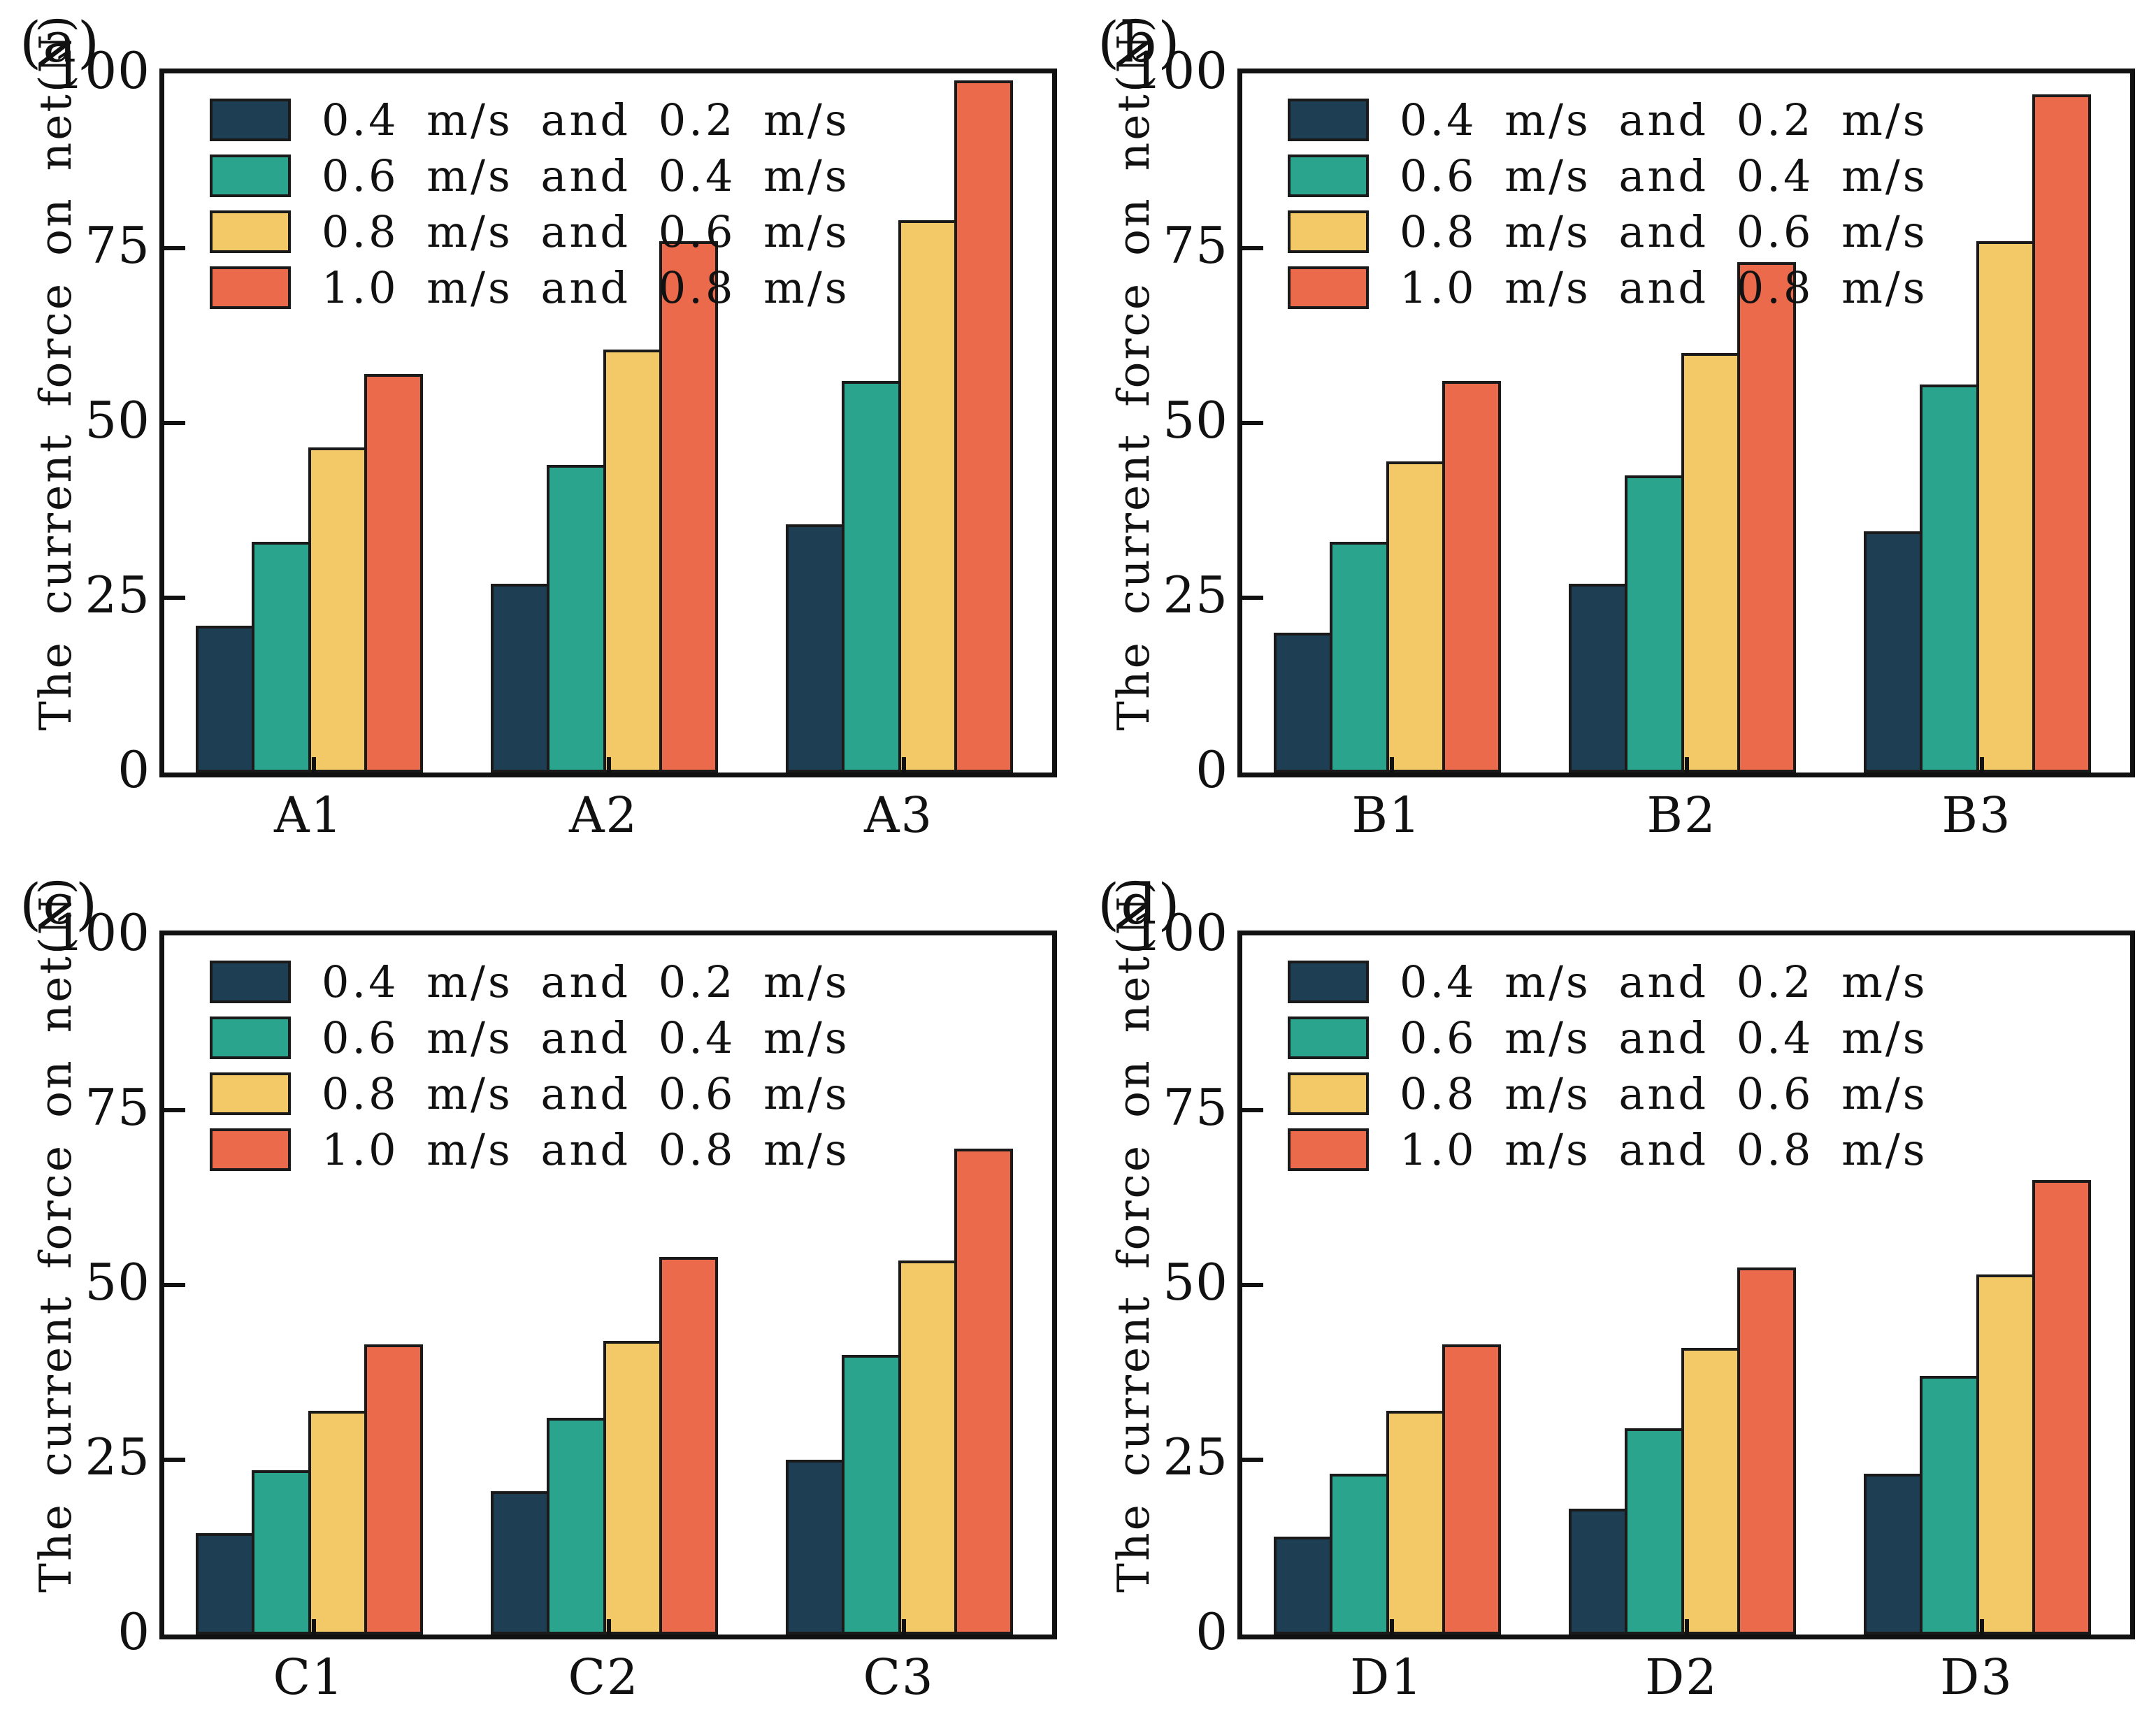 The height and width of the screenshot is (1724, 2156). I want to click on y-tick-label: 50, so click(1195, 1282).